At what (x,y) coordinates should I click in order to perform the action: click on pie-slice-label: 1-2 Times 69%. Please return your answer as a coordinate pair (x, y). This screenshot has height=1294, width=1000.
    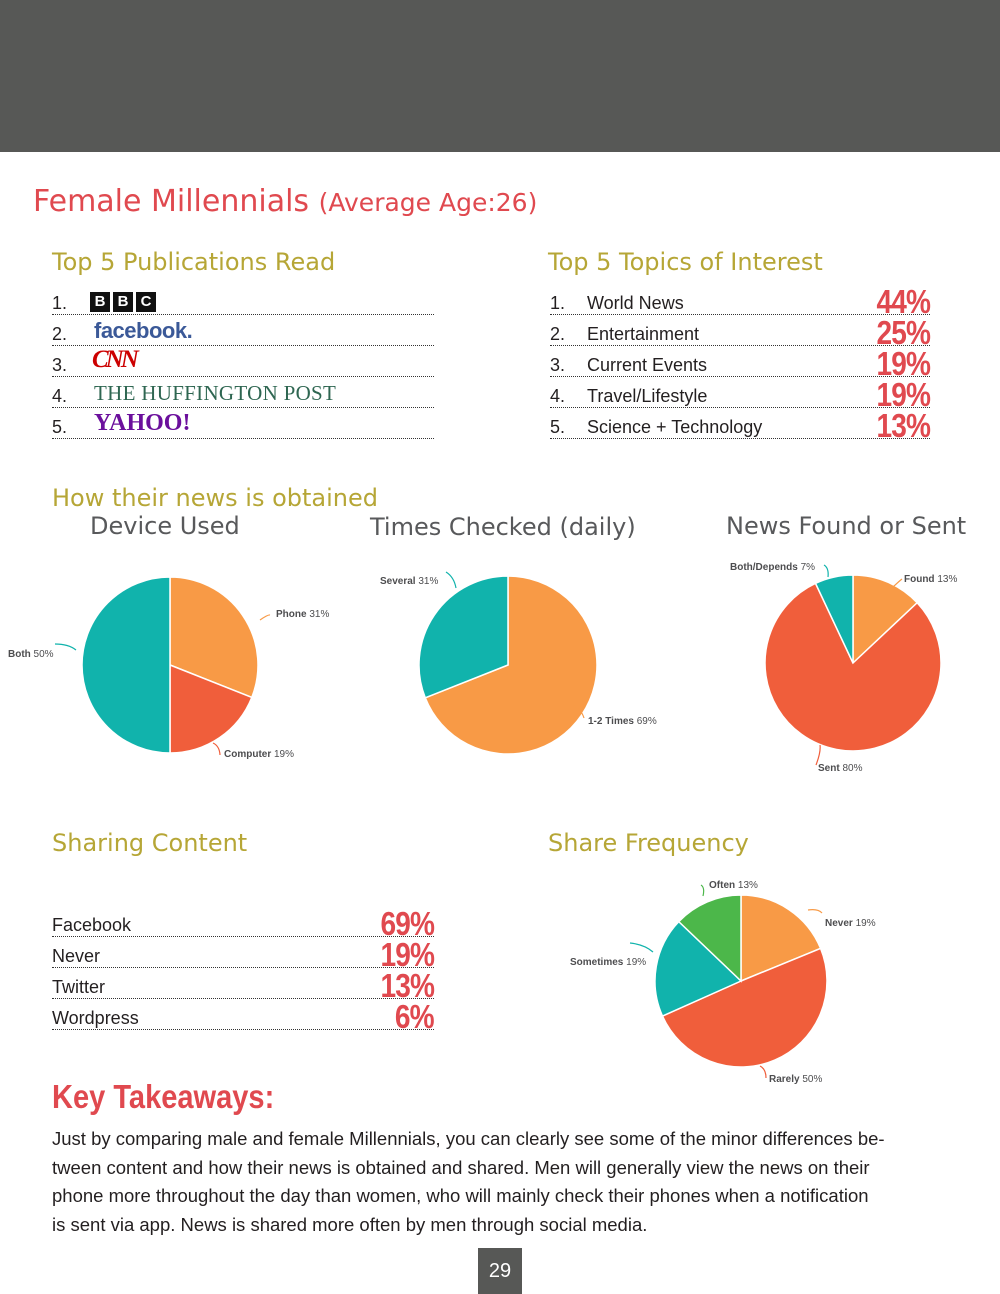
    Looking at the image, I should click on (622, 721).